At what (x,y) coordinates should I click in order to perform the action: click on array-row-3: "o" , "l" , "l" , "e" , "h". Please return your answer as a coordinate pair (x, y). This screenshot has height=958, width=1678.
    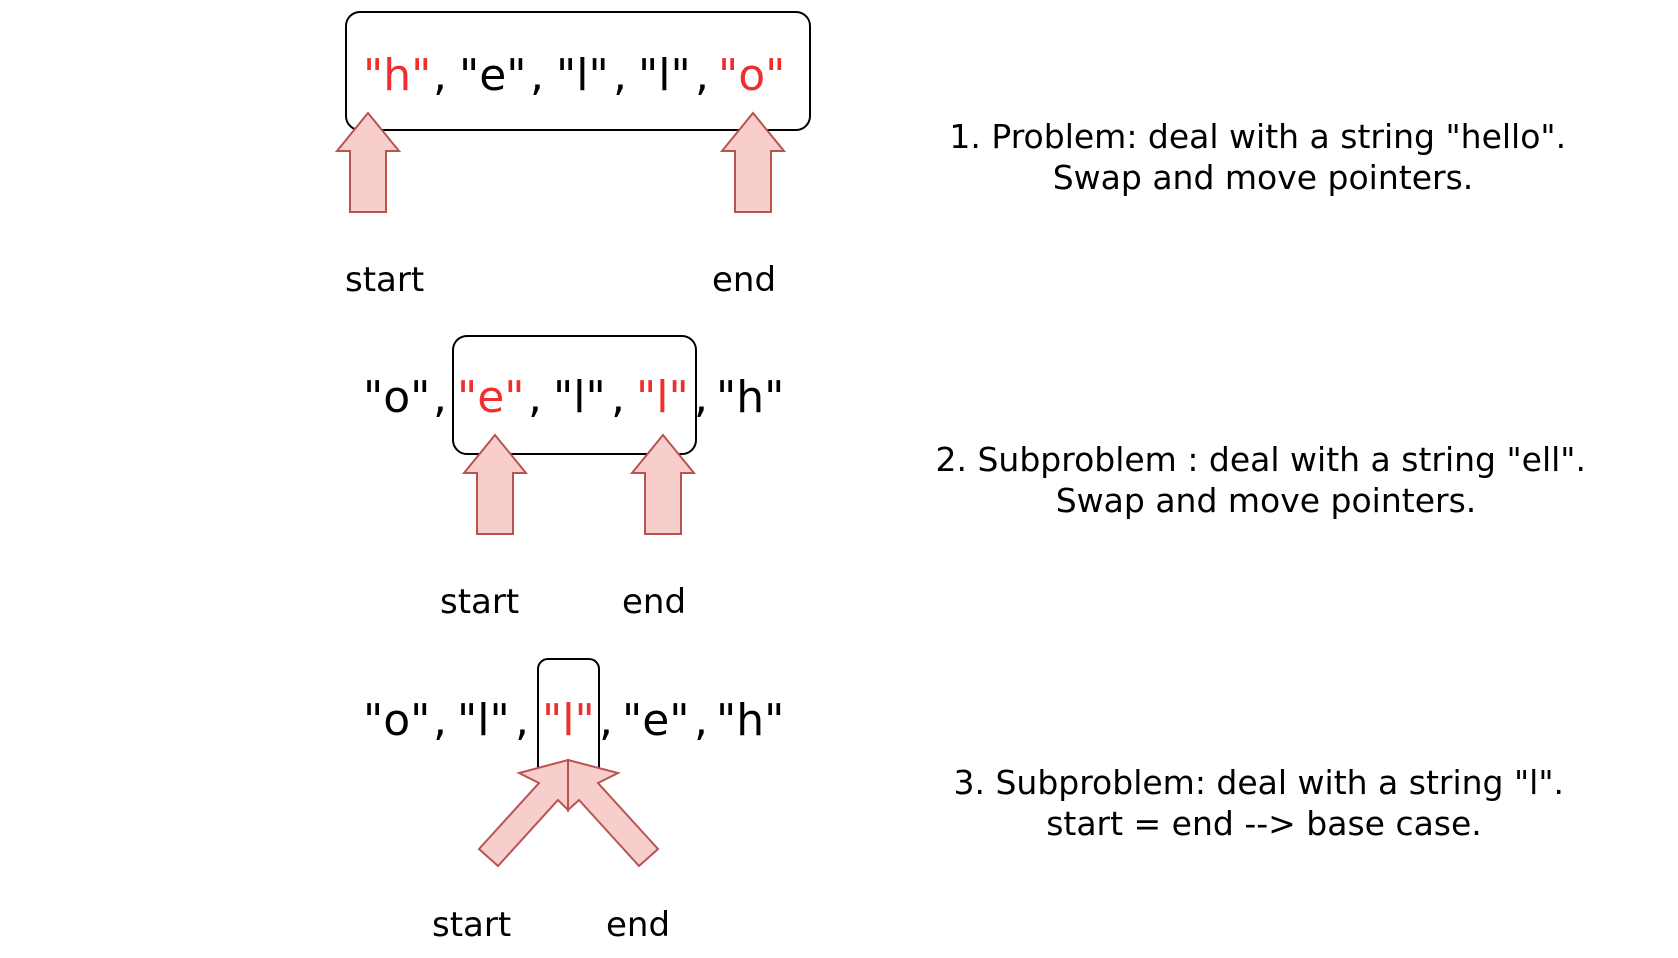
    Looking at the image, I should click on (573, 720).